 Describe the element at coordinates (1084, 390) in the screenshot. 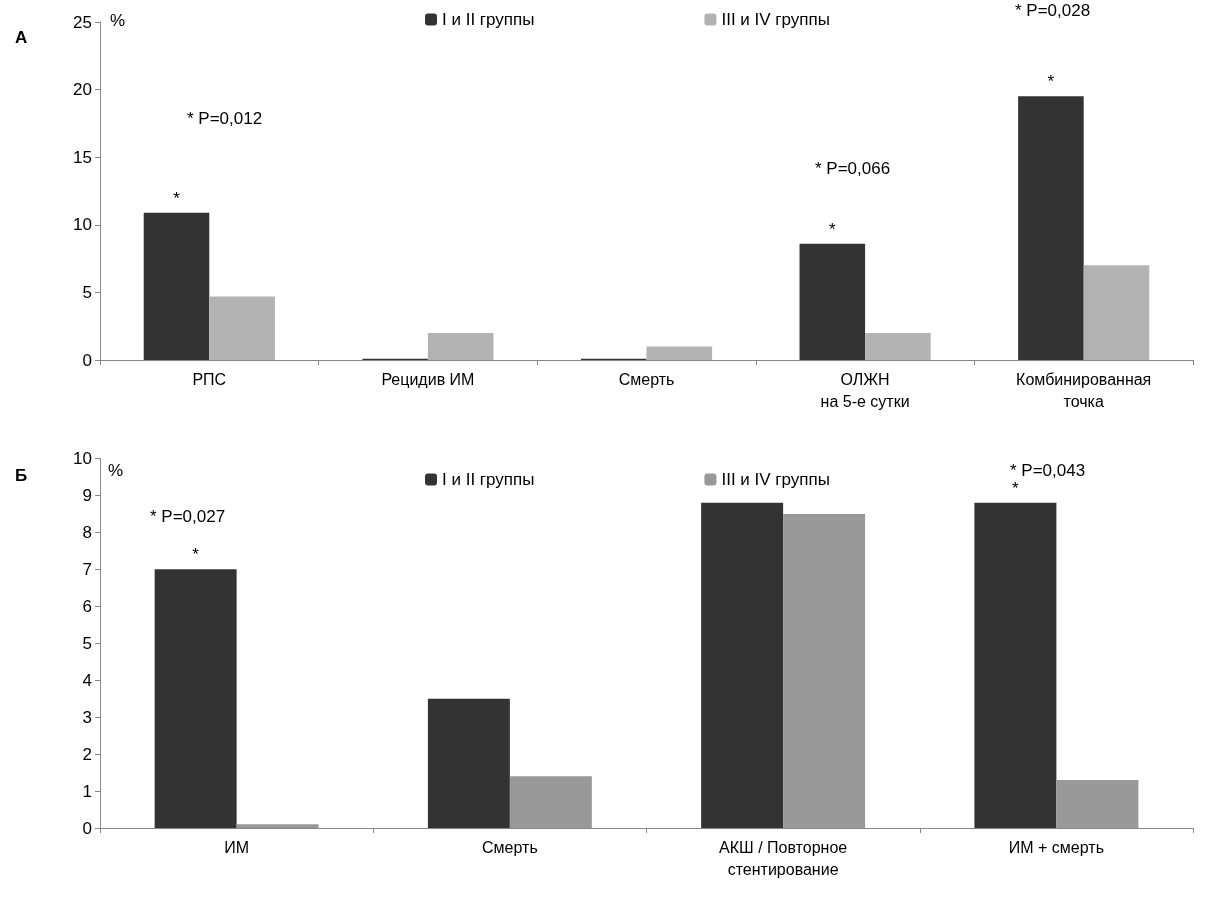

I see `x-tick-label: Комбинированная точка` at that location.